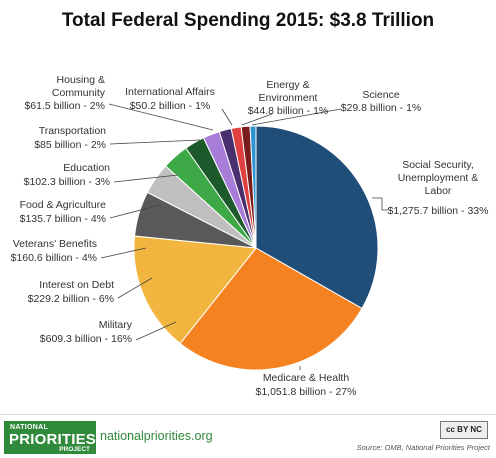 The height and width of the screenshot is (458, 496). Describe the element at coordinates (156, 436) in the screenshot. I see `site-link: nationalpriorities.org` at that location.